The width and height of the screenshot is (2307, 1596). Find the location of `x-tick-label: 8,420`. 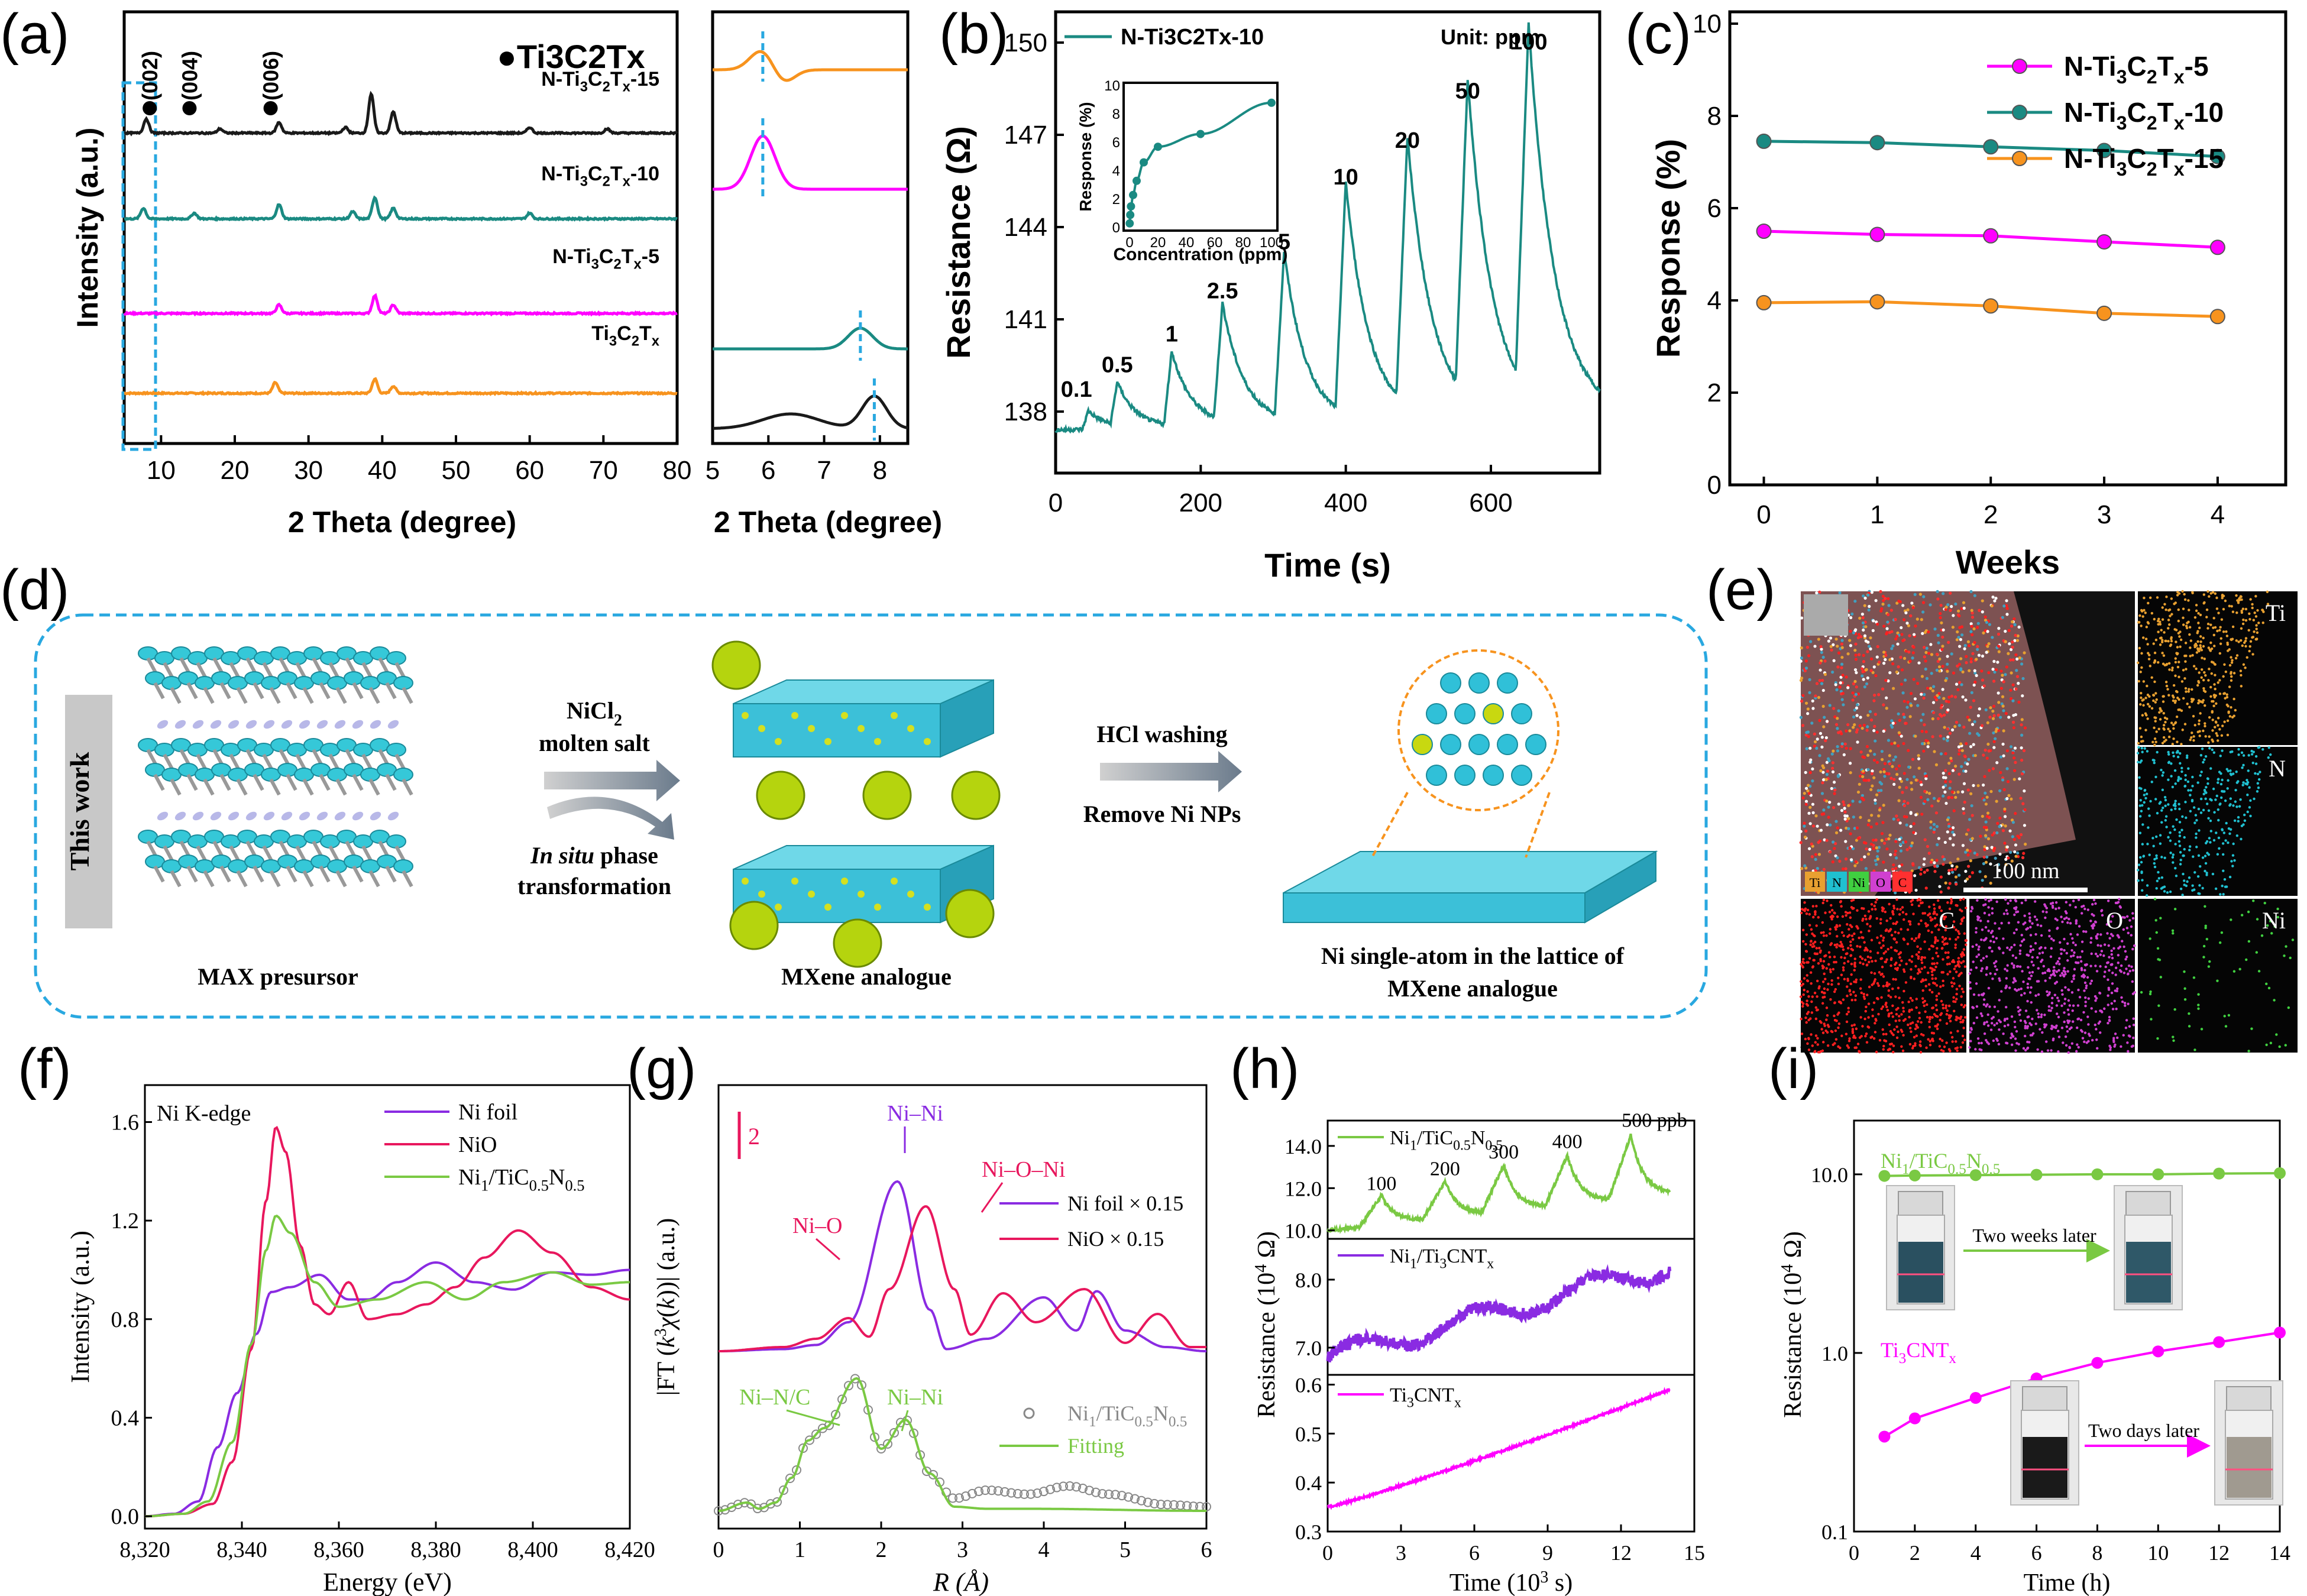

x-tick-label: 8,420 is located at coordinates (629, 1549).